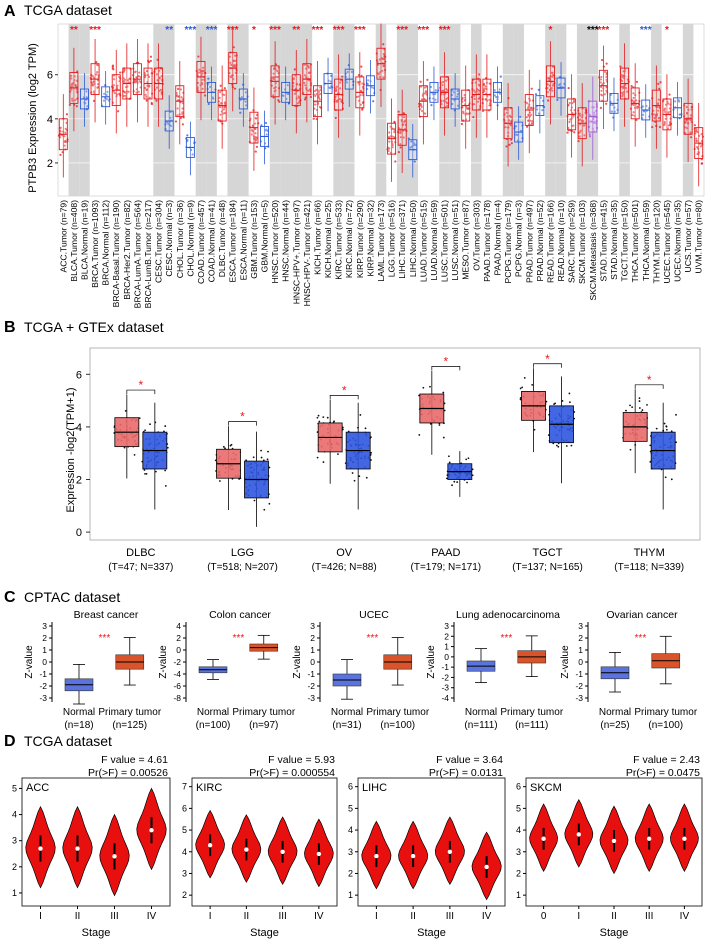 The width and height of the screenshot is (708, 942). Describe the element at coordinates (95, 244) in the screenshot. I see `panel-a-category-label: BRCA.Tumor (n=1093)` at that location.